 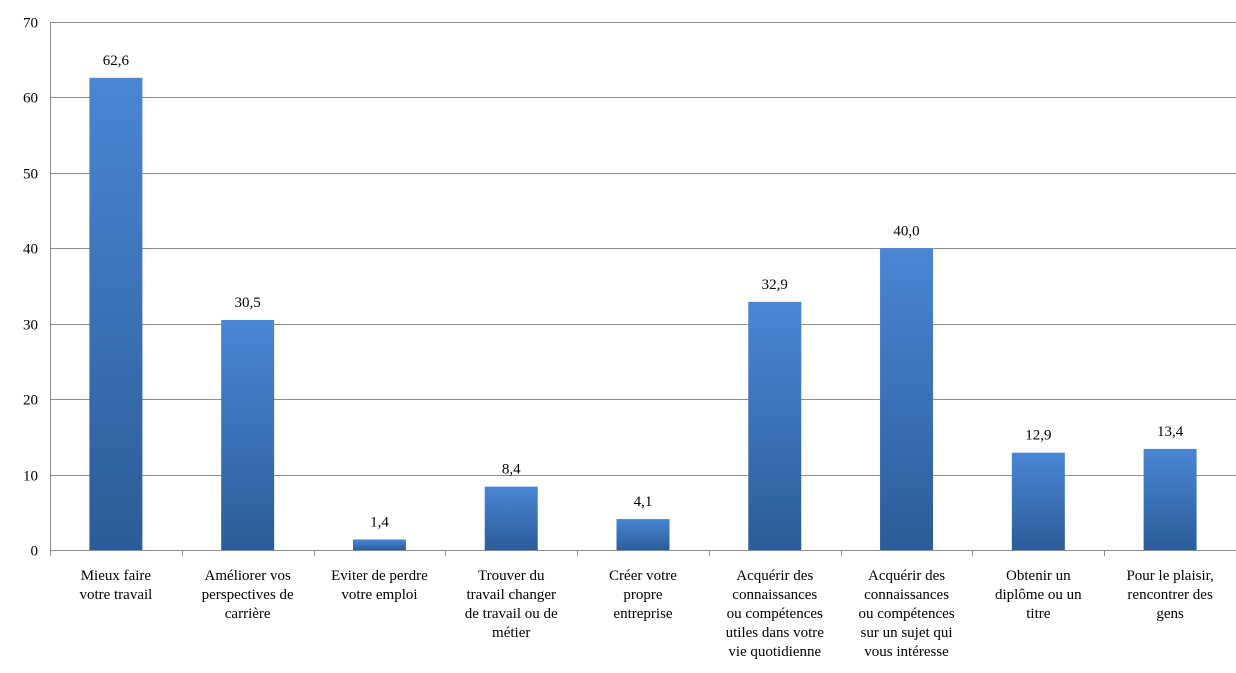 What do you see at coordinates (511, 595) in the screenshot?
I see `category-label: travail changer` at bounding box center [511, 595].